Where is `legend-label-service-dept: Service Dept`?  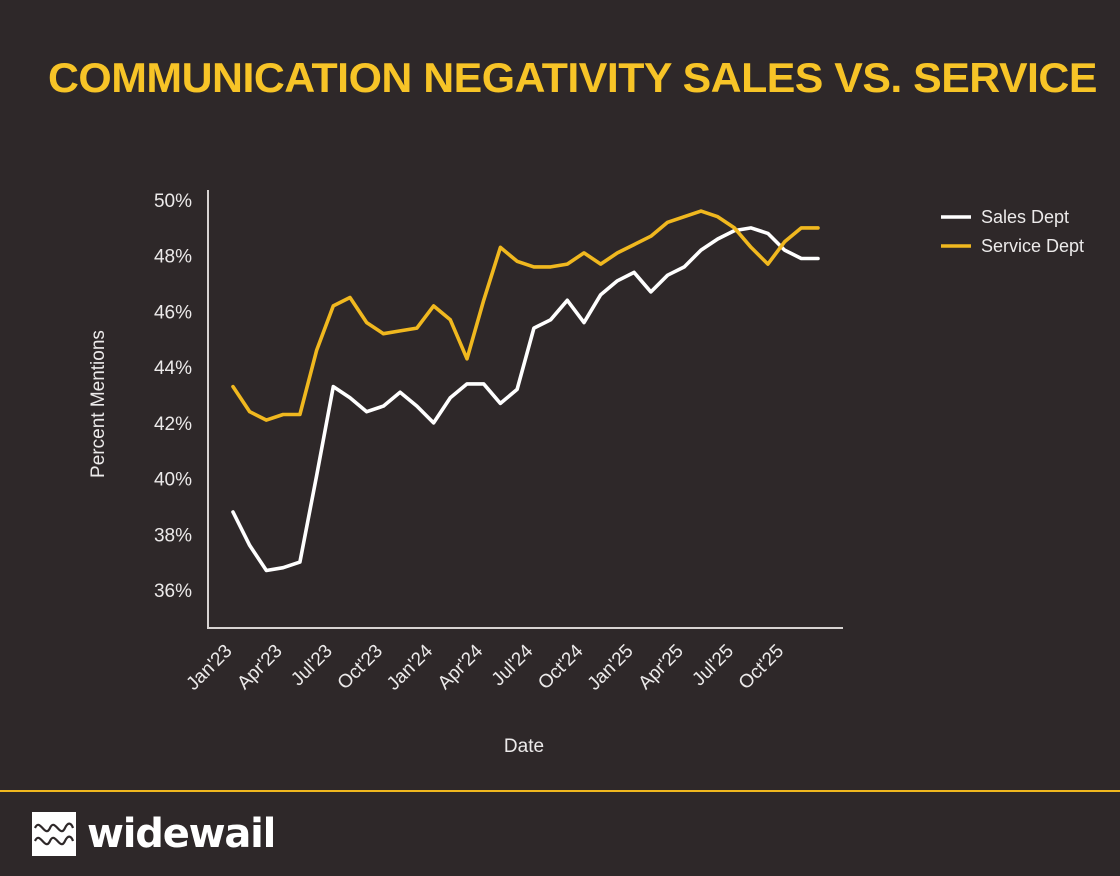 legend-label-service-dept: Service Dept is located at coordinates (1032, 246).